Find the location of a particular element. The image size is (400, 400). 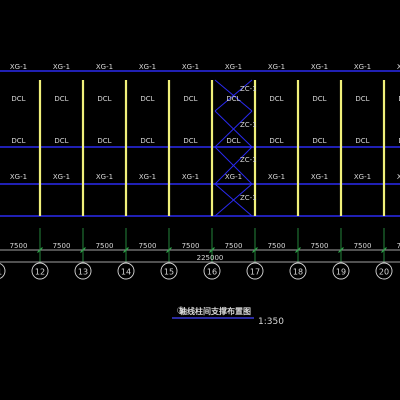

top-beam-label-1: XG-1 is located at coordinates (18, 67).